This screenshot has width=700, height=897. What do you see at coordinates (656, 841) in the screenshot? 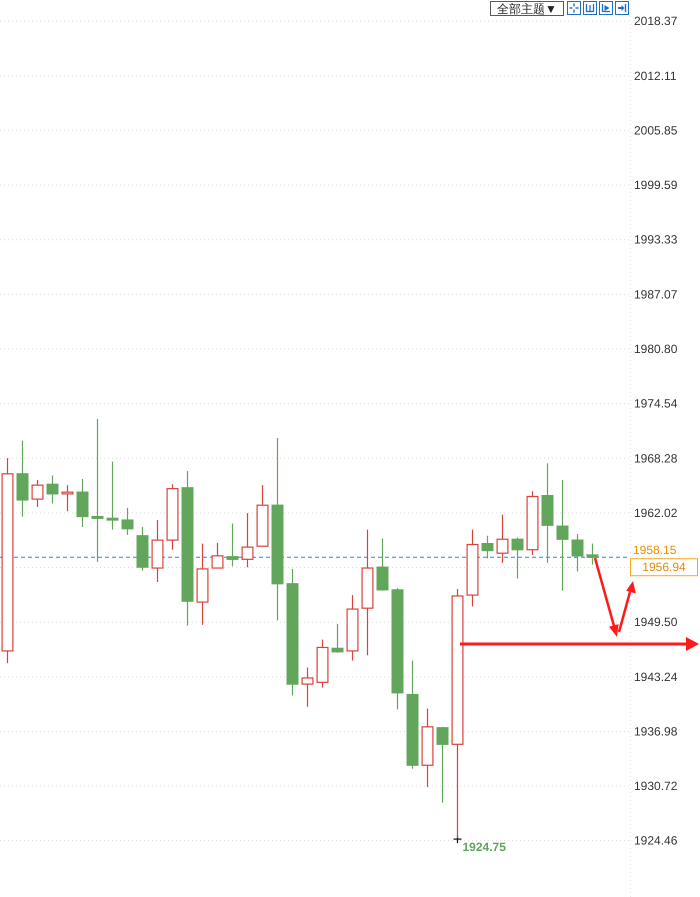
I see `y-tick-label: 1924.46` at bounding box center [656, 841].